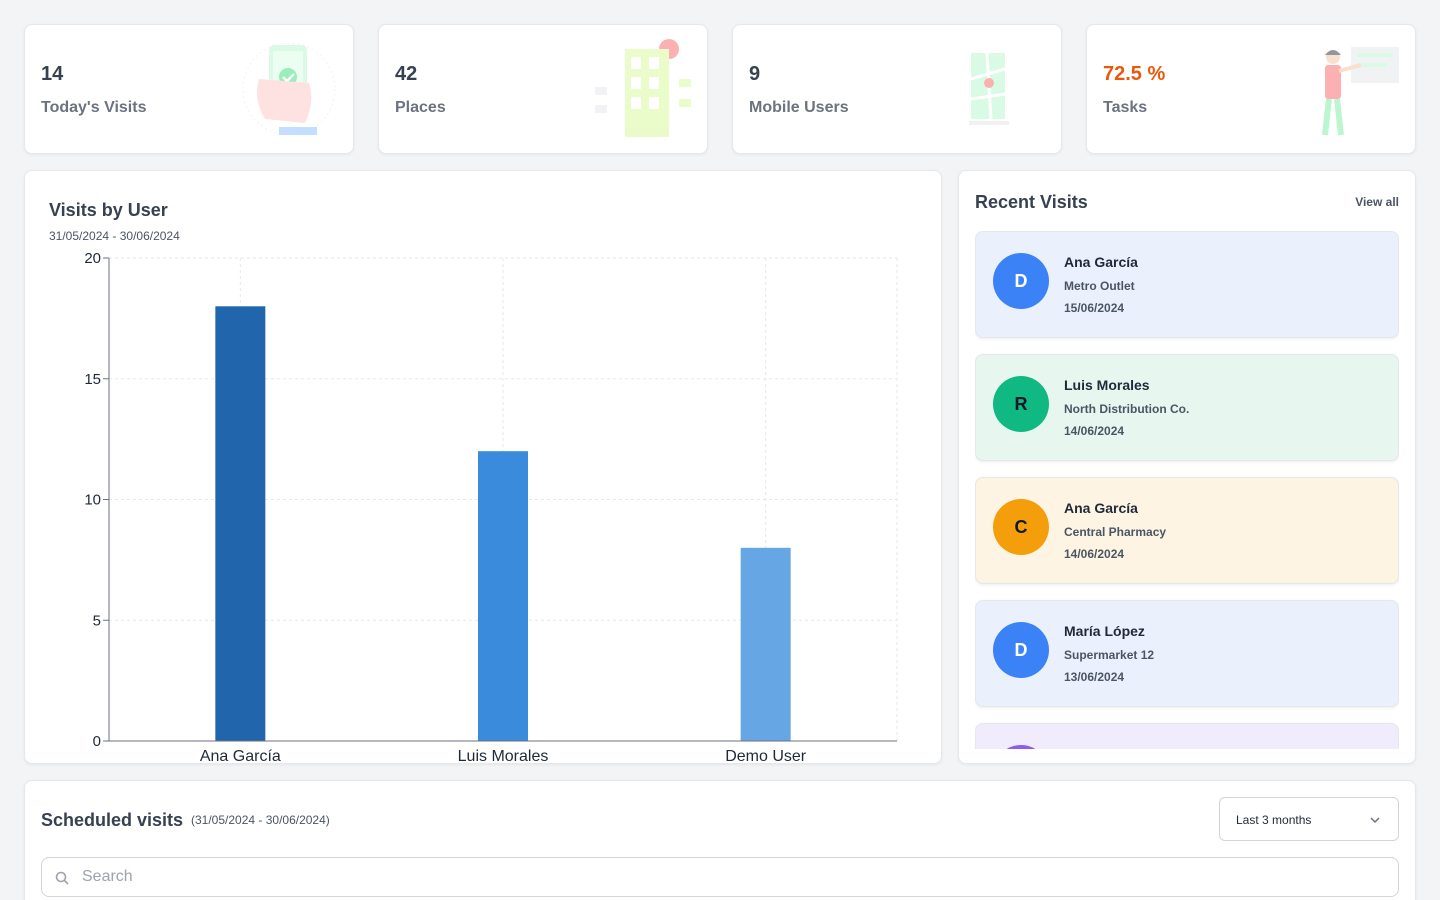  What do you see at coordinates (1127, 409) in the screenshot?
I see `visit-place: North Distribution Co.` at bounding box center [1127, 409].